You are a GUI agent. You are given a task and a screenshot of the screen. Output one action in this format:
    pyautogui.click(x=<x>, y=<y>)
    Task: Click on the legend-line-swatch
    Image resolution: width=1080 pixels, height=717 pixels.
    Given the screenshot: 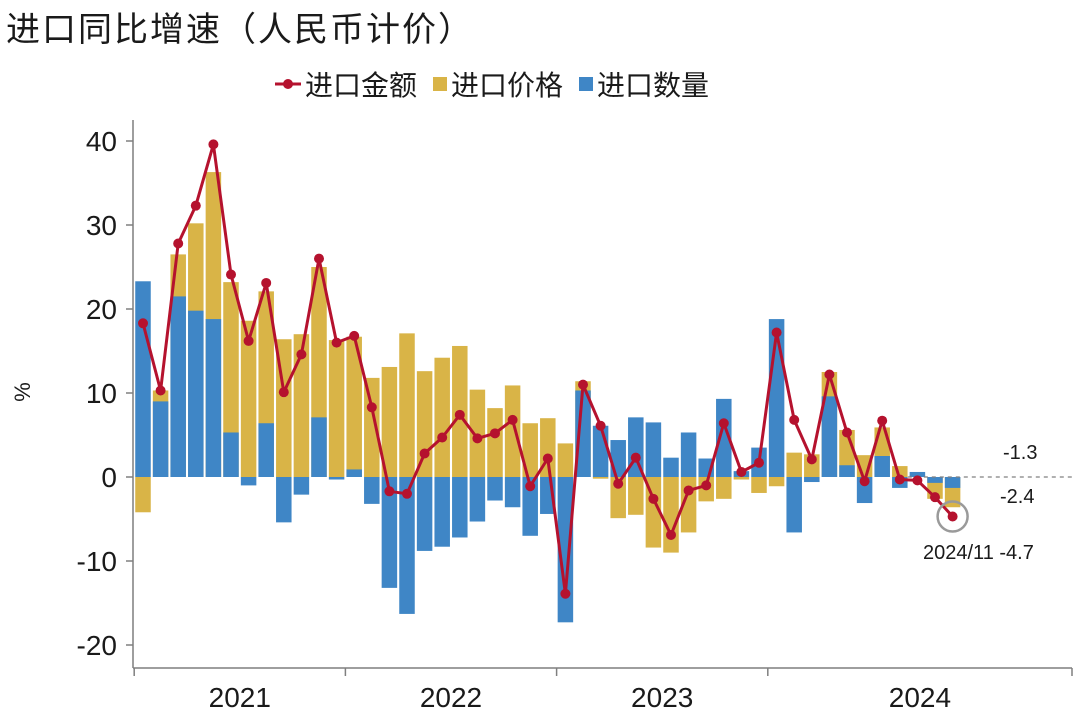 What is the action you would take?
    pyautogui.click(x=288, y=84)
    